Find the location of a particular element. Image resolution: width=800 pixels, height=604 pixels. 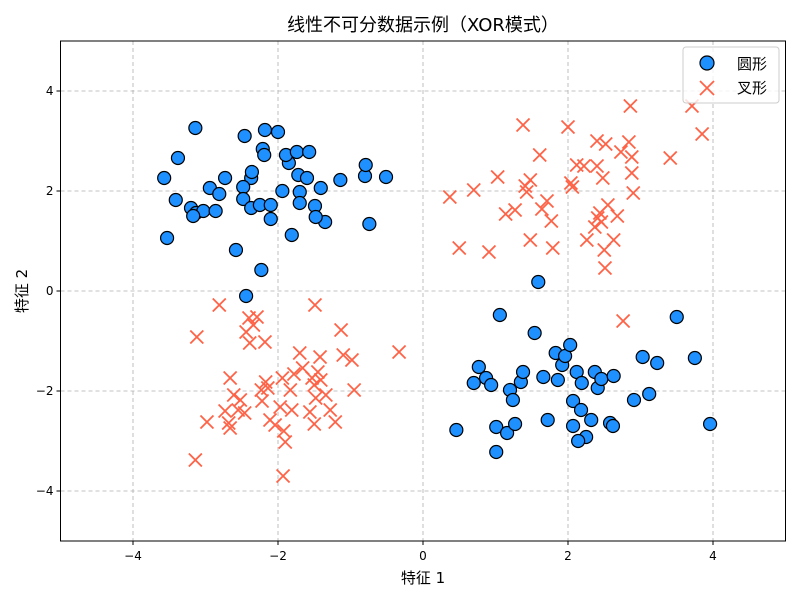

x-tick-label: 4 is located at coordinates (713, 556).